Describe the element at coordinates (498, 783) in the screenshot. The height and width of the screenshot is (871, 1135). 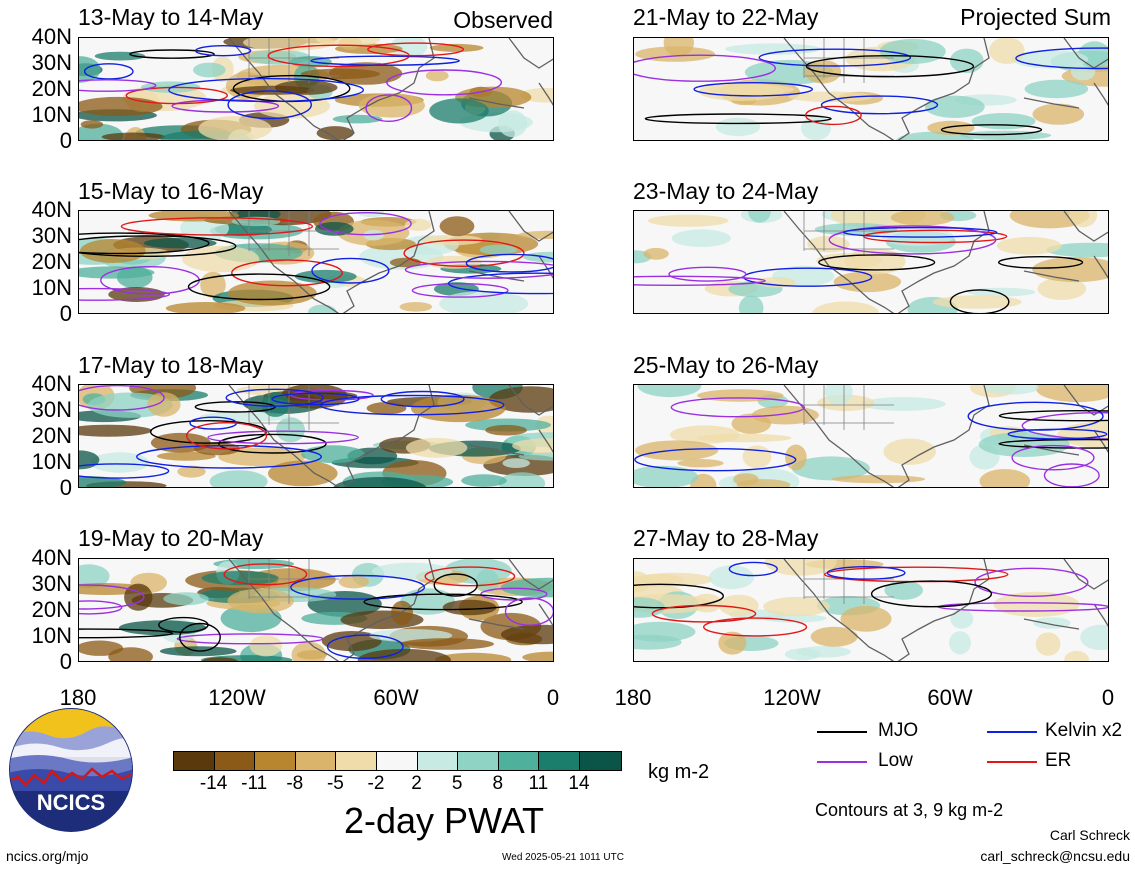
I see `colorbar-tick: 8` at that location.